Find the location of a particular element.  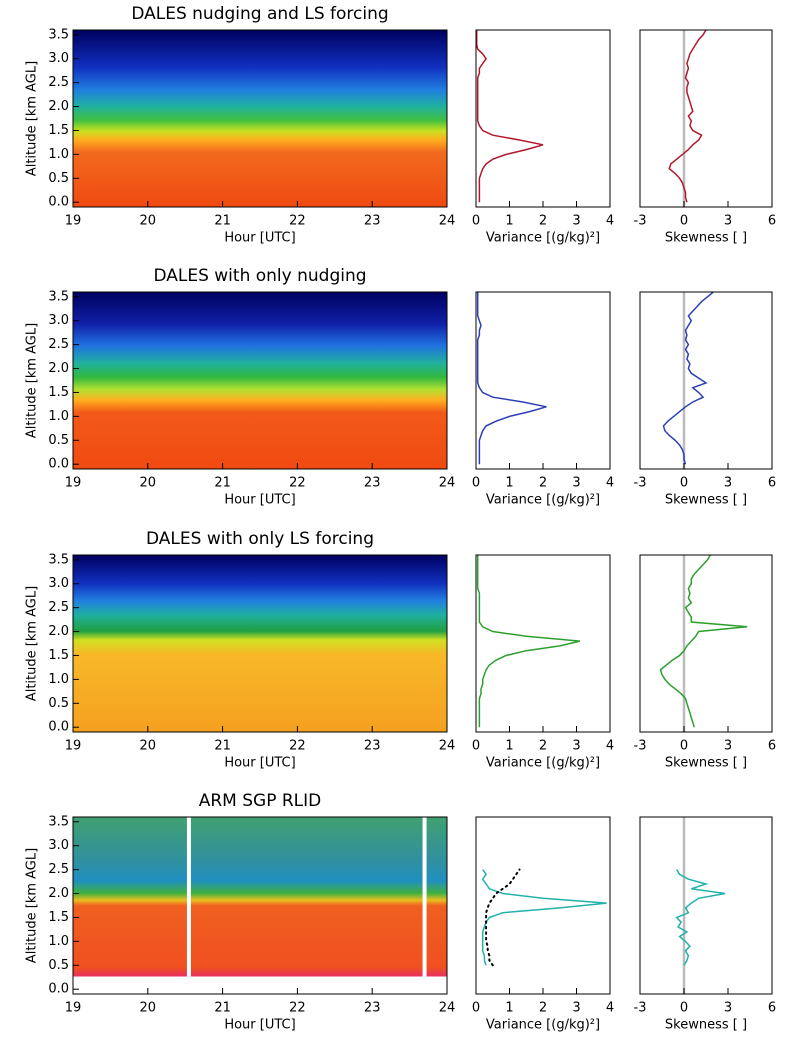

chart-title: DALES nudging and LS forcing is located at coordinates (259, 14).